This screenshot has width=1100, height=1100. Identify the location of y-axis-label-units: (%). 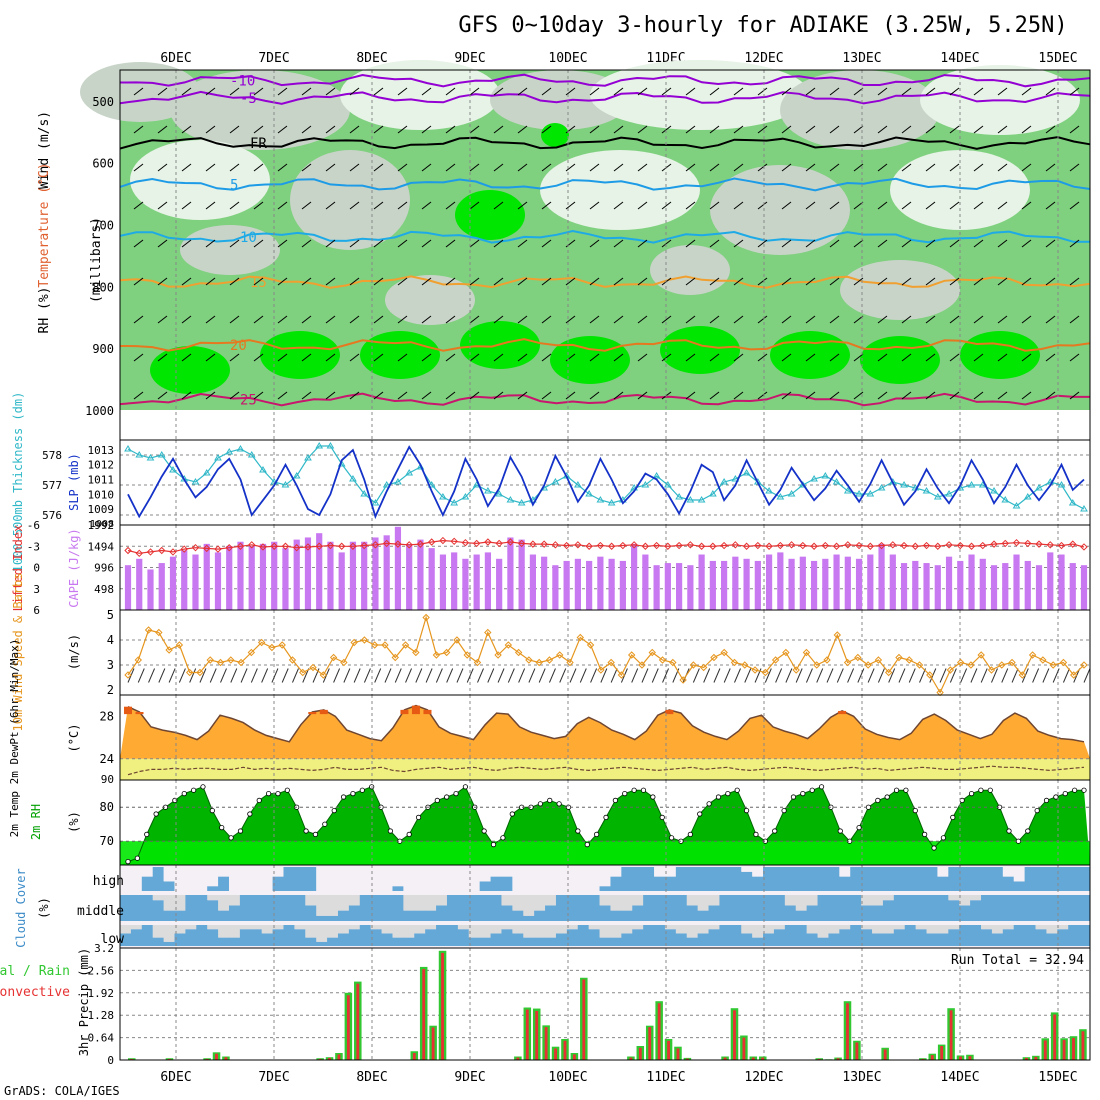
(44, 908).